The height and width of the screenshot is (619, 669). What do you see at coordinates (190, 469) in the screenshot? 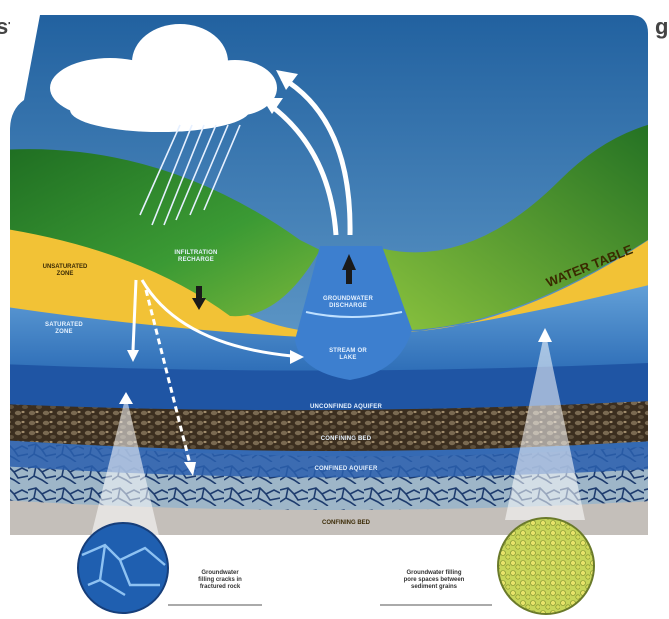
I see `flow-arrowhead-deep` at bounding box center [190, 469].